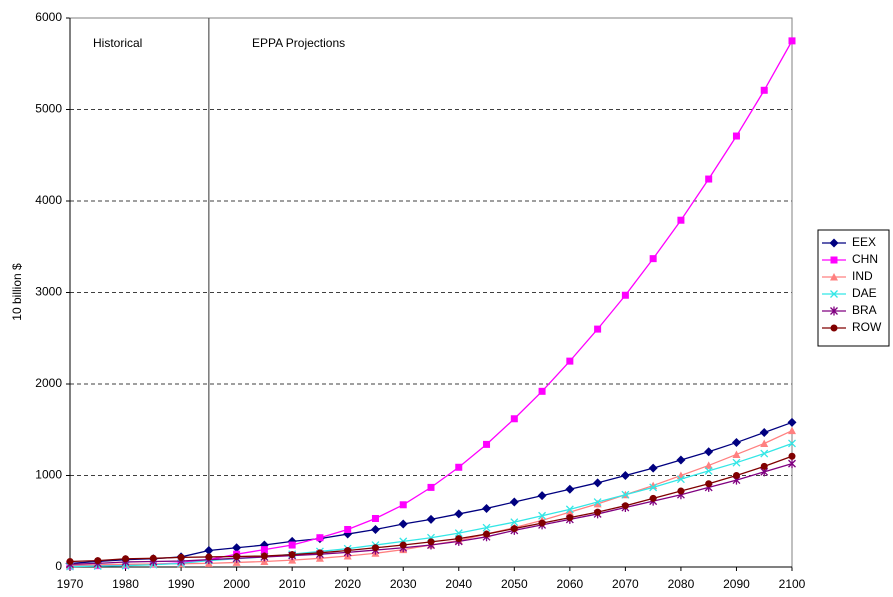 The image size is (893, 597). What do you see at coordinates (48, 475) in the screenshot?
I see `y-tick-label: 1000` at bounding box center [48, 475].